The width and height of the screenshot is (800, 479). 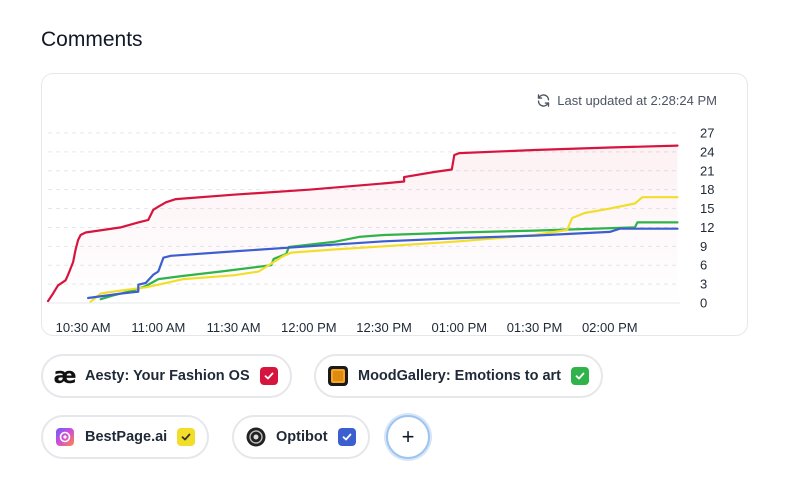 I want to click on y-tick-label: 12, so click(x=707, y=227).